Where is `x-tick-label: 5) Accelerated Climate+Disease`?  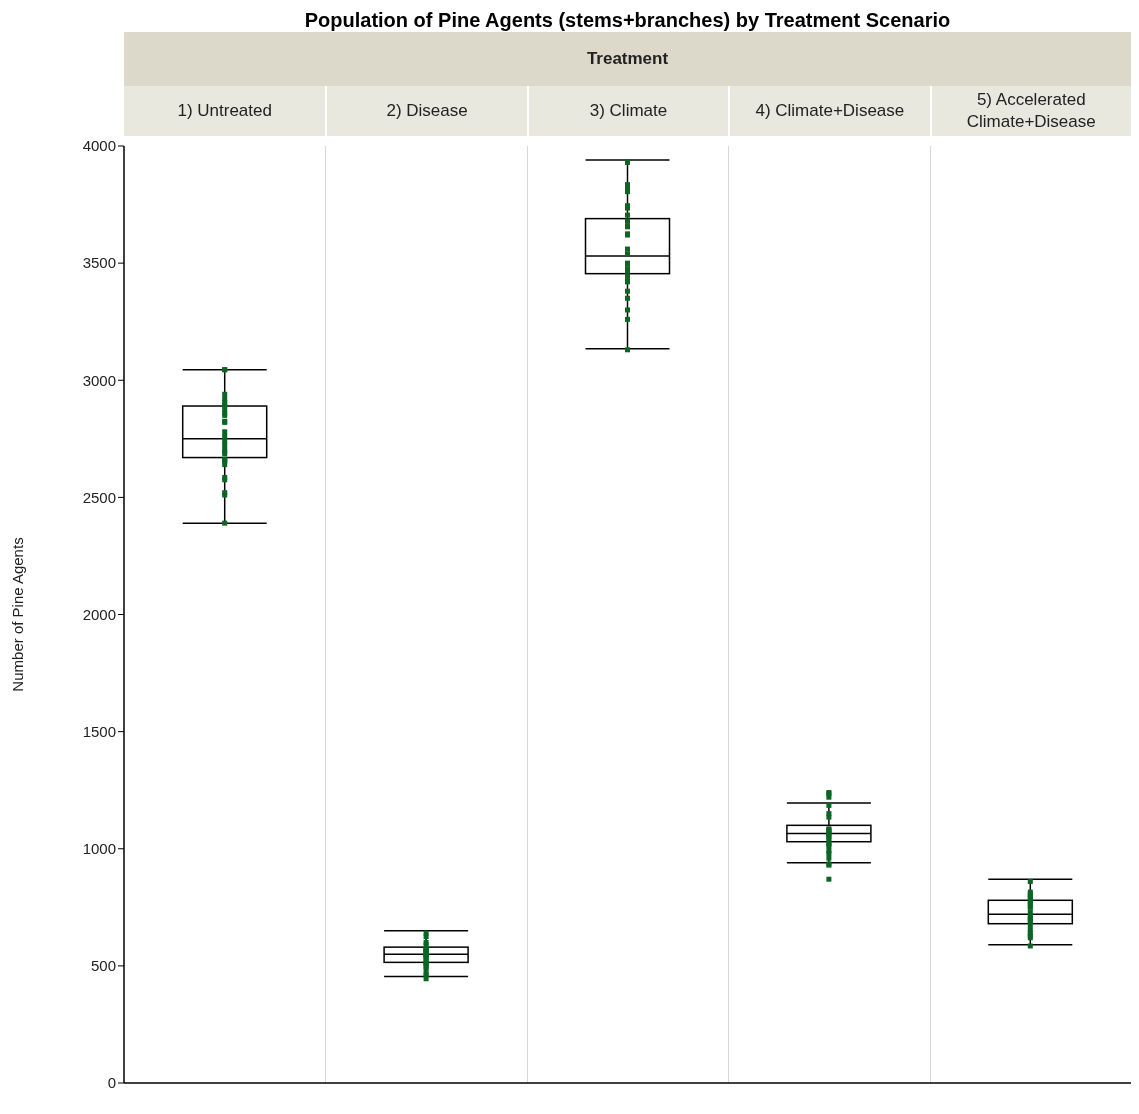
x-tick-label: 5) Accelerated Climate+Disease is located at coordinates (1030, 111).